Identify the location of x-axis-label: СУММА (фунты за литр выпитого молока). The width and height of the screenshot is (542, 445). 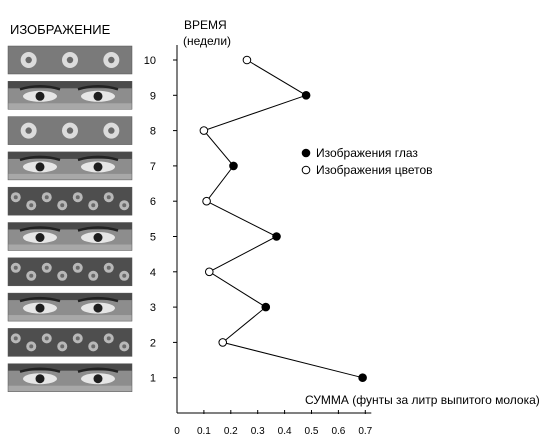
(422, 400).